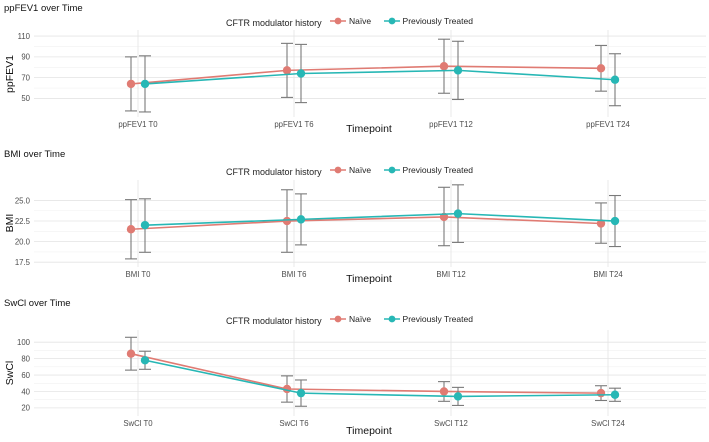  What do you see at coordinates (43, 8) in the screenshot?
I see `chart-title: ppFEV1 over Time` at bounding box center [43, 8].